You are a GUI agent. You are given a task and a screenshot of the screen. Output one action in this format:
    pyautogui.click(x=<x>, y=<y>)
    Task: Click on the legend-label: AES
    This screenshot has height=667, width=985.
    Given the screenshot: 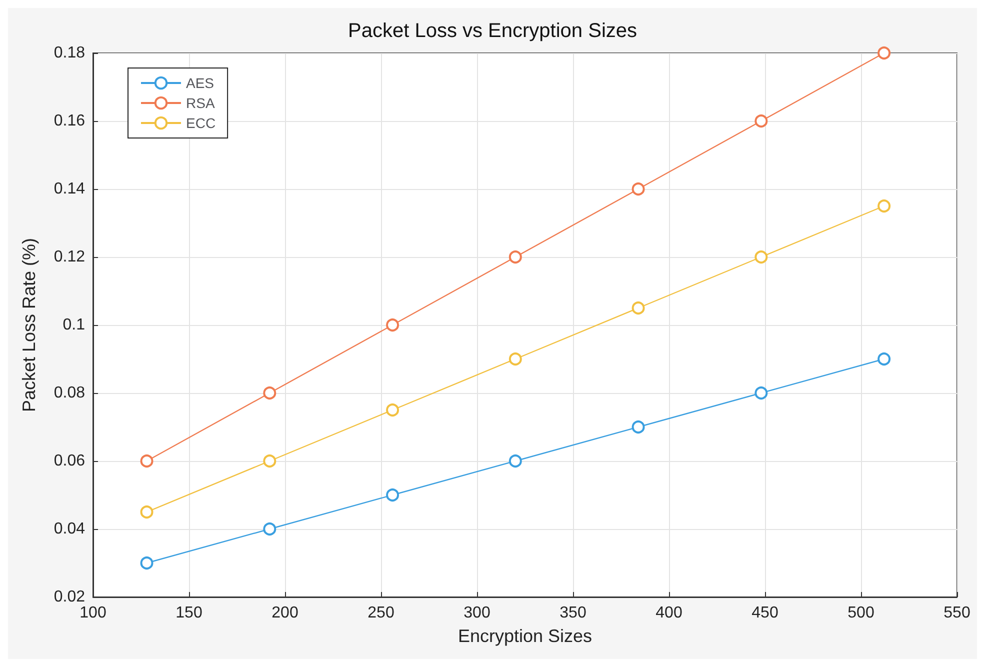 What is the action you would take?
    pyautogui.click(x=200, y=83)
    